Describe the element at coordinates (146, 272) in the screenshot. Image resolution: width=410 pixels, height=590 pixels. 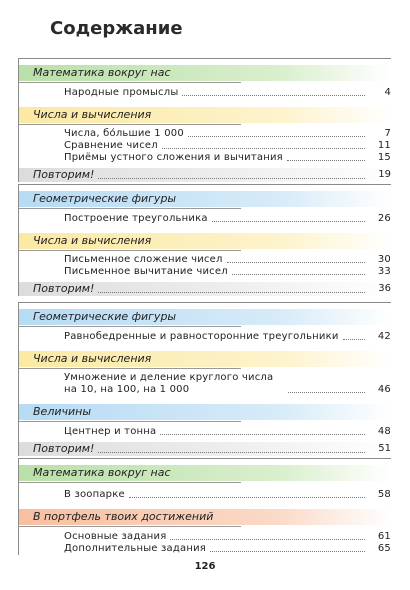
I see `entry-title: Письменное вычитание чисел` at that location.